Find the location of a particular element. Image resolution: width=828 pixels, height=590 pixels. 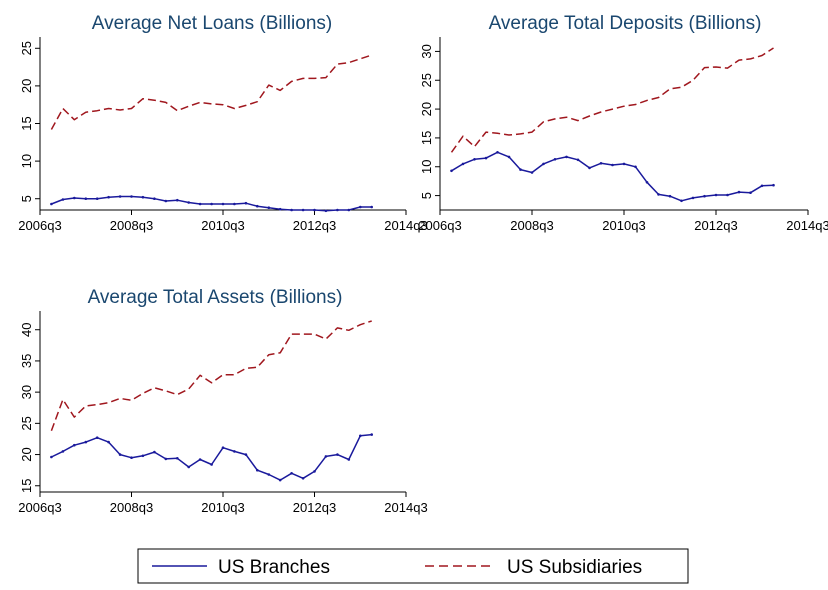

series-layer is located at coordinates (612, 125).